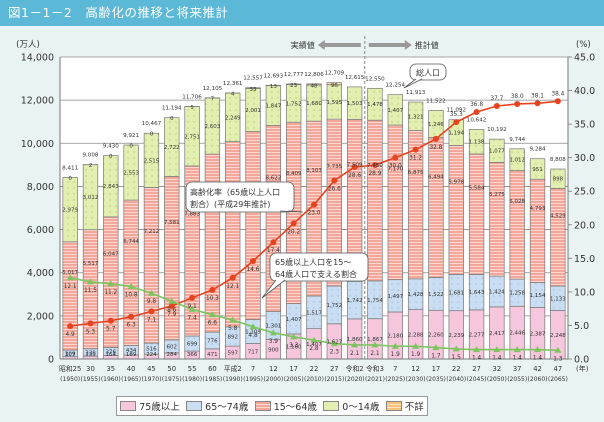 This screenshot has height=422, width=604. I want to click on x-tick-label: 32, so click(497, 369).